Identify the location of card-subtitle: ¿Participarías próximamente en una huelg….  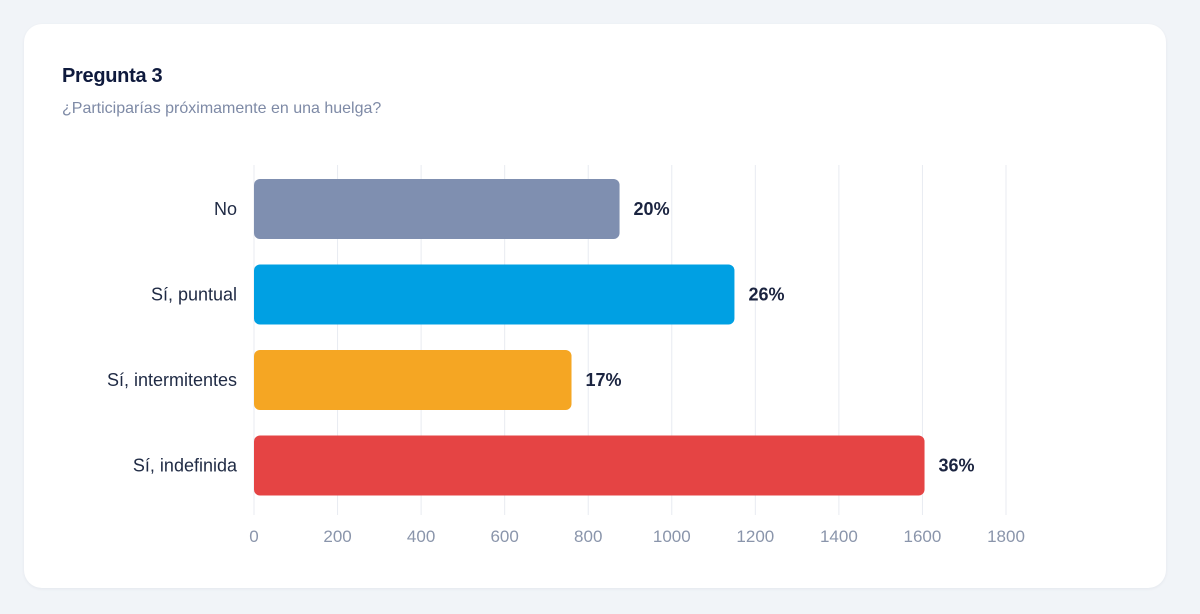
(222, 108).